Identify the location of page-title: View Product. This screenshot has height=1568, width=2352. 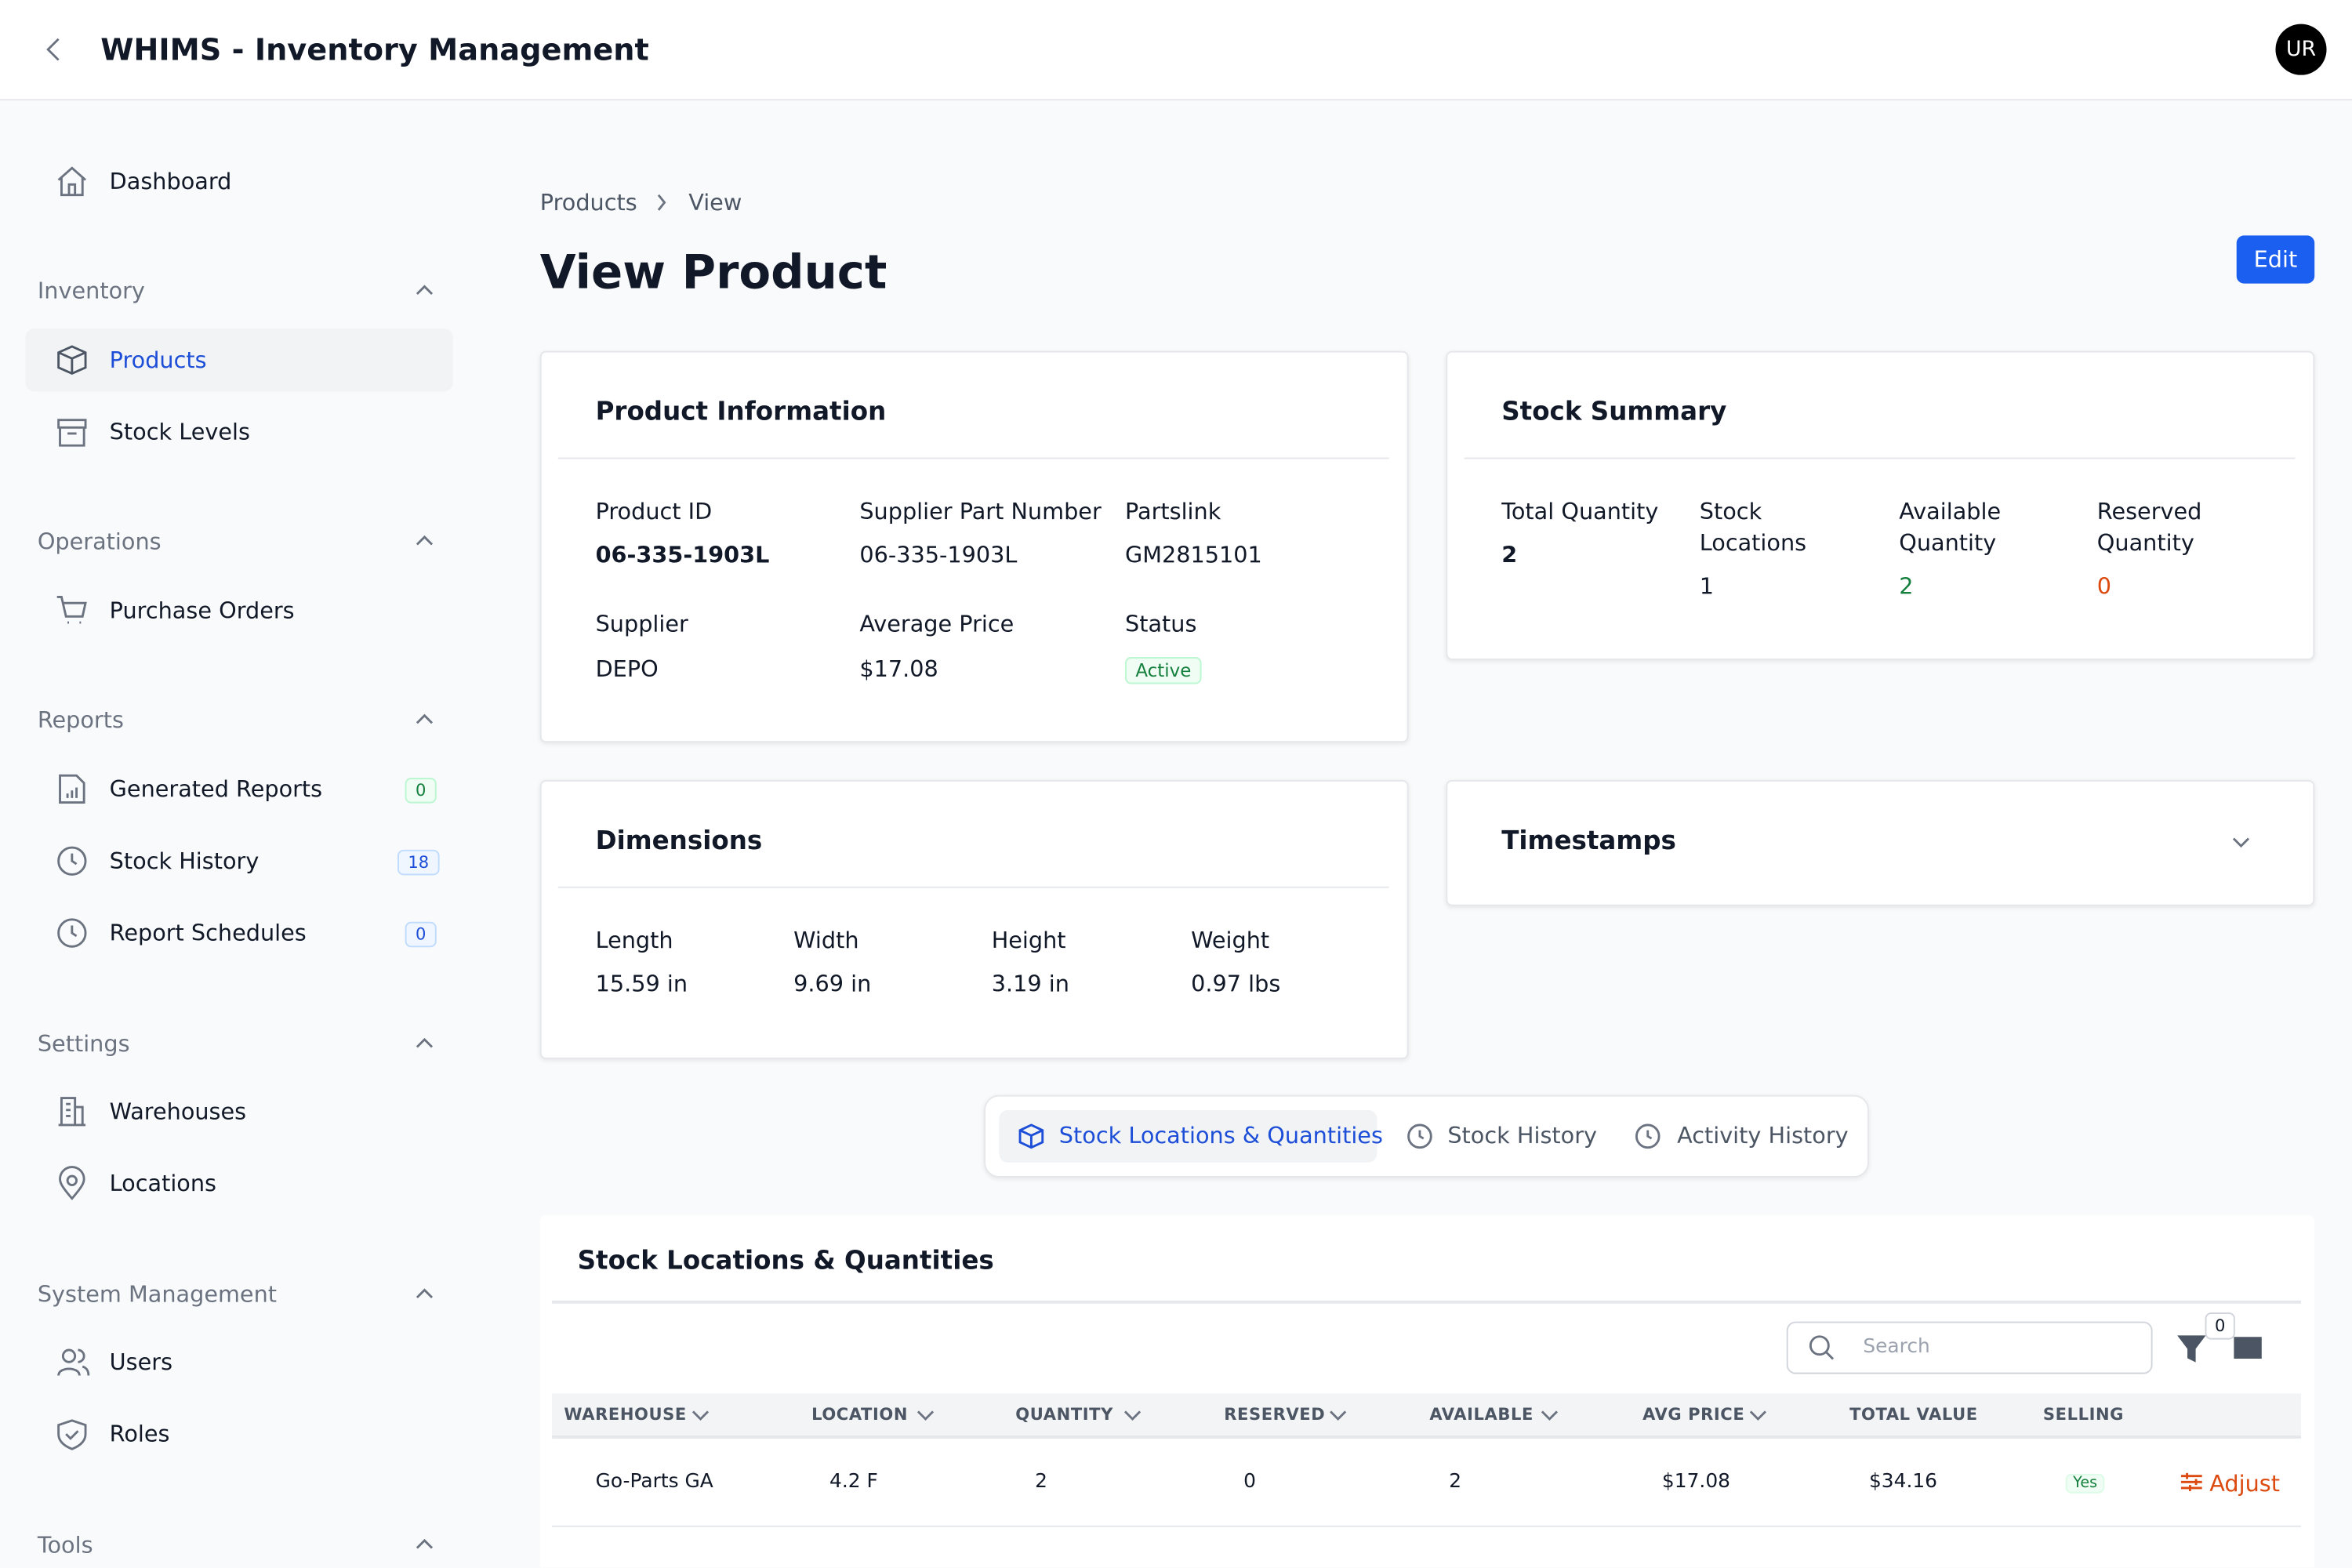
(713, 272).